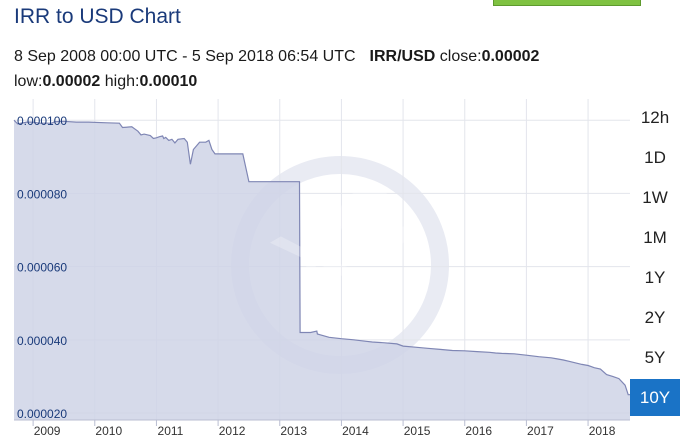 The width and height of the screenshot is (692, 441). I want to click on top-green-badge, so click(567, 3).